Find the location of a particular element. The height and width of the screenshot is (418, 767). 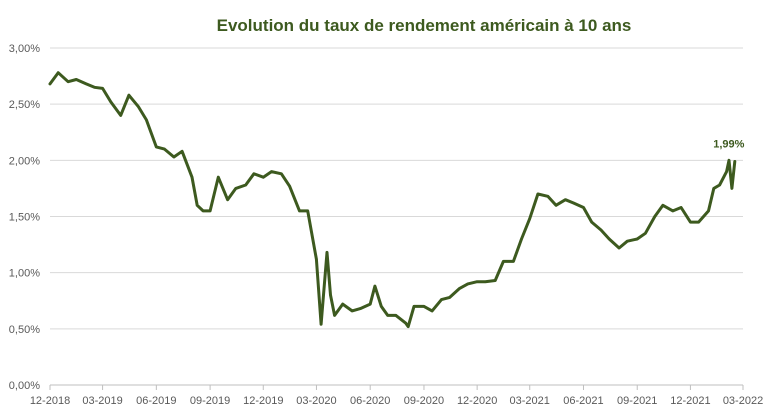

y-tick-label: 1,00% is located at coordinates (24, 274).